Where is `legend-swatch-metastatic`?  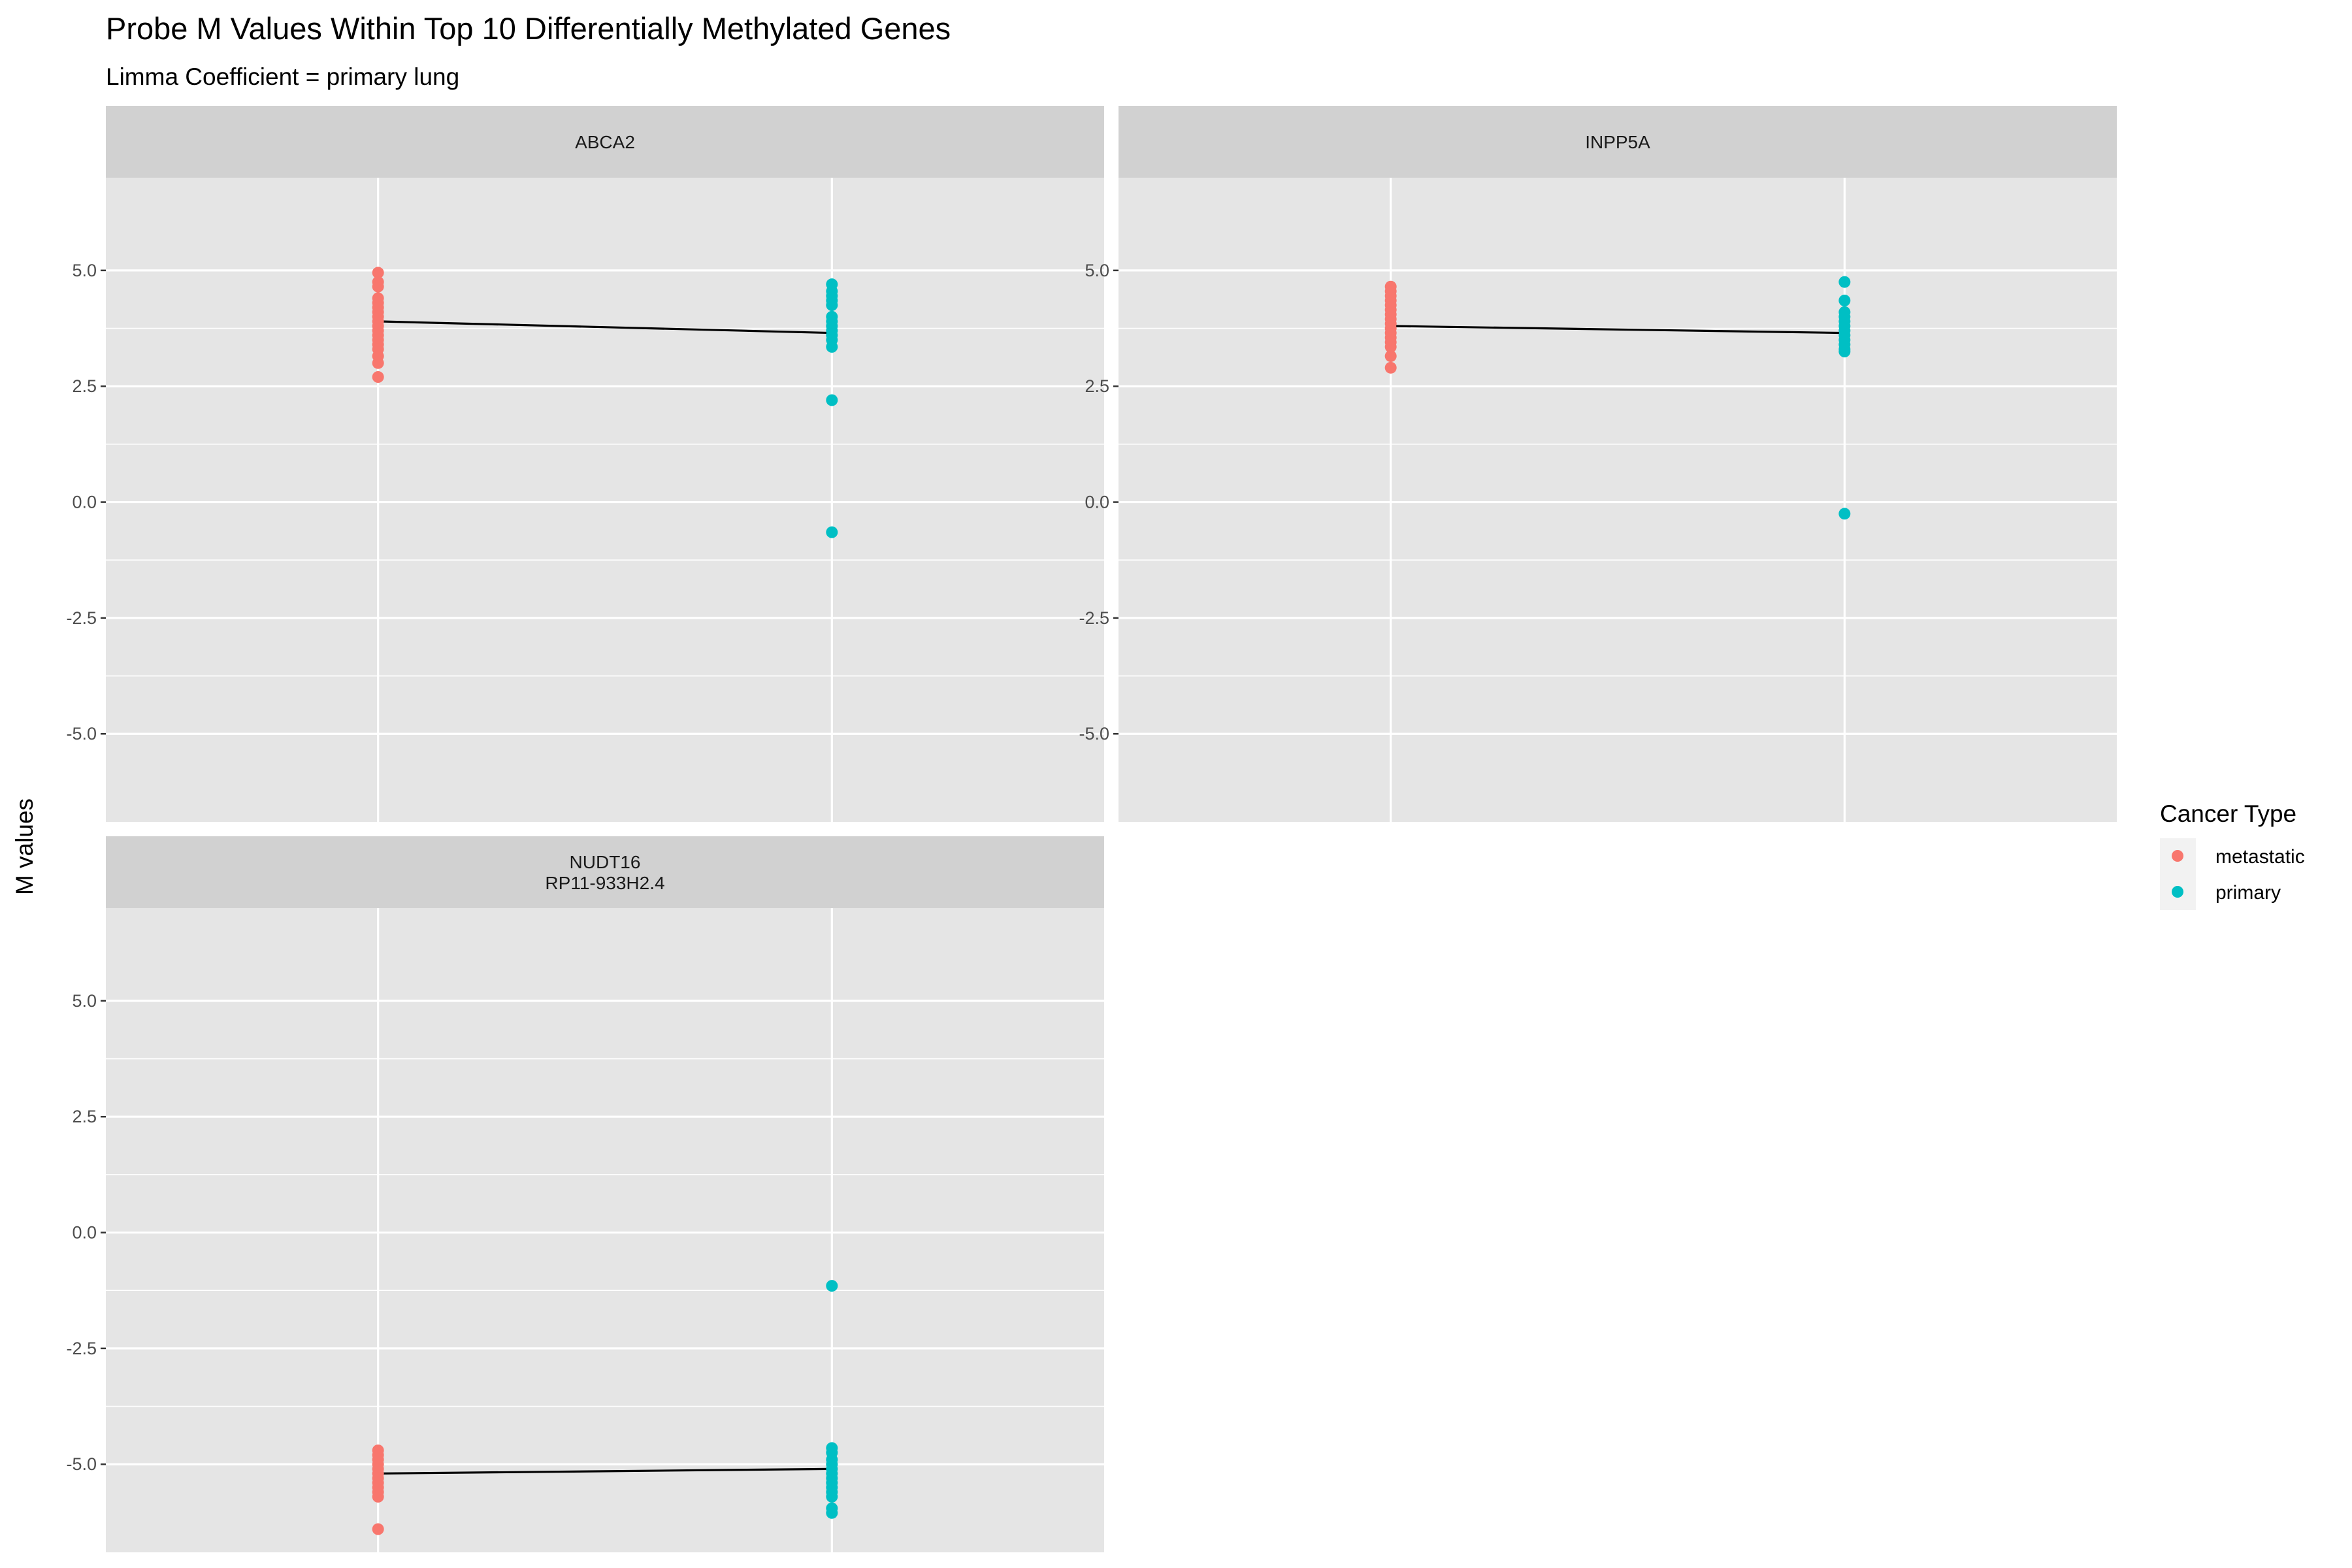
legend-swatch-metastatic is located at coordinates (2177, 856).